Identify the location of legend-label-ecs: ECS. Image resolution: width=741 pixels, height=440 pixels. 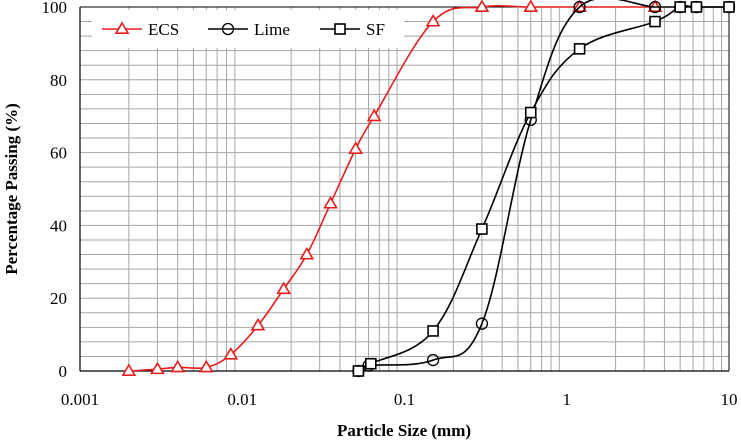
(163, 29).